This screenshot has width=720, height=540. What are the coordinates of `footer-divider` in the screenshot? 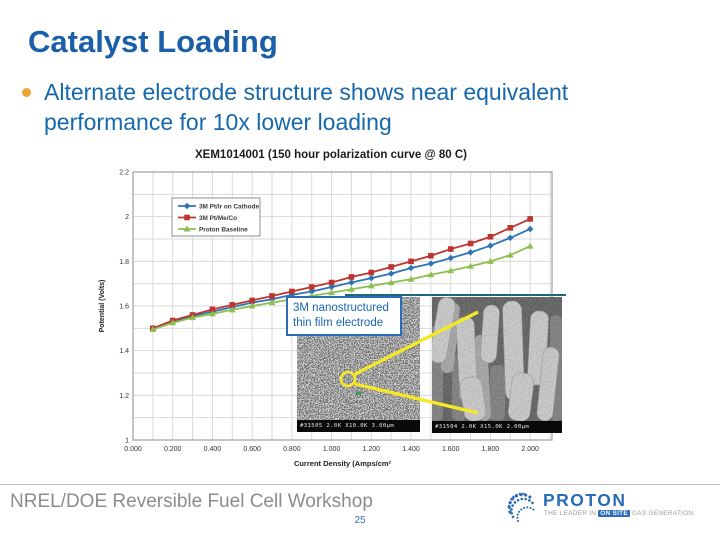 It's located at (360, 484).